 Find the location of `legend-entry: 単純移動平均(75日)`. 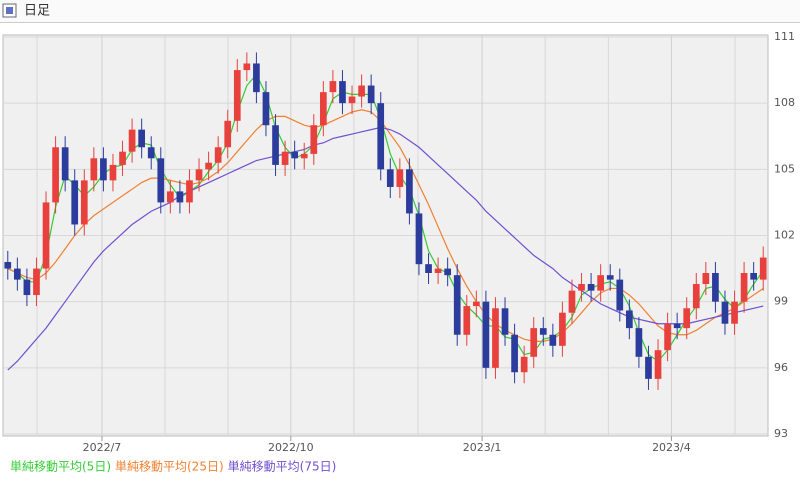

legend-entry: 単純移動平均(75日) is located at coordinates (282, 467).